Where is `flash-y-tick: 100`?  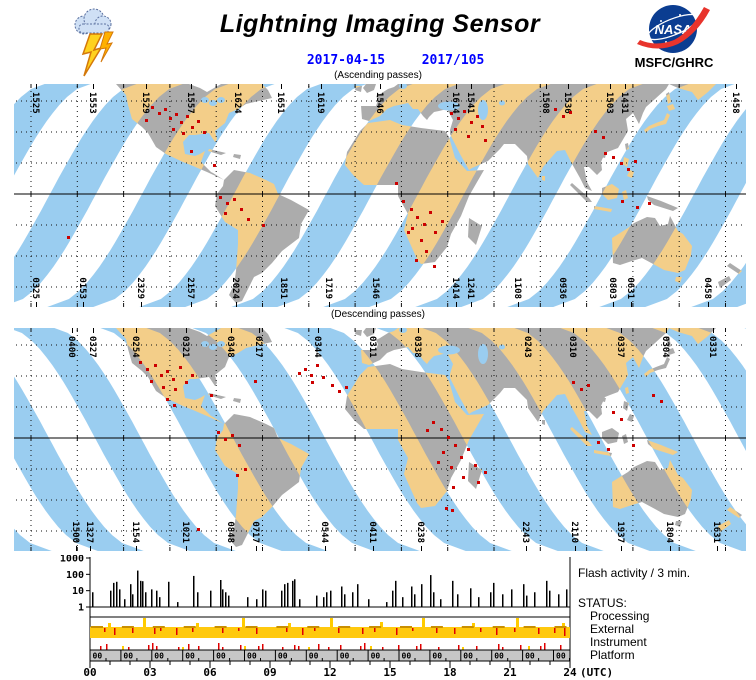
flash-y-tick: 100 is located at coordinates (75, 575).